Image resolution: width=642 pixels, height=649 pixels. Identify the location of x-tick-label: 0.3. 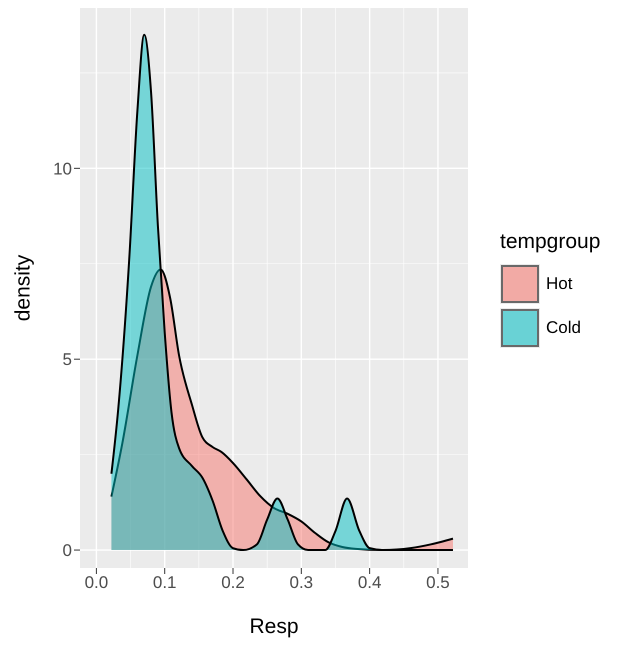
(302, 582).